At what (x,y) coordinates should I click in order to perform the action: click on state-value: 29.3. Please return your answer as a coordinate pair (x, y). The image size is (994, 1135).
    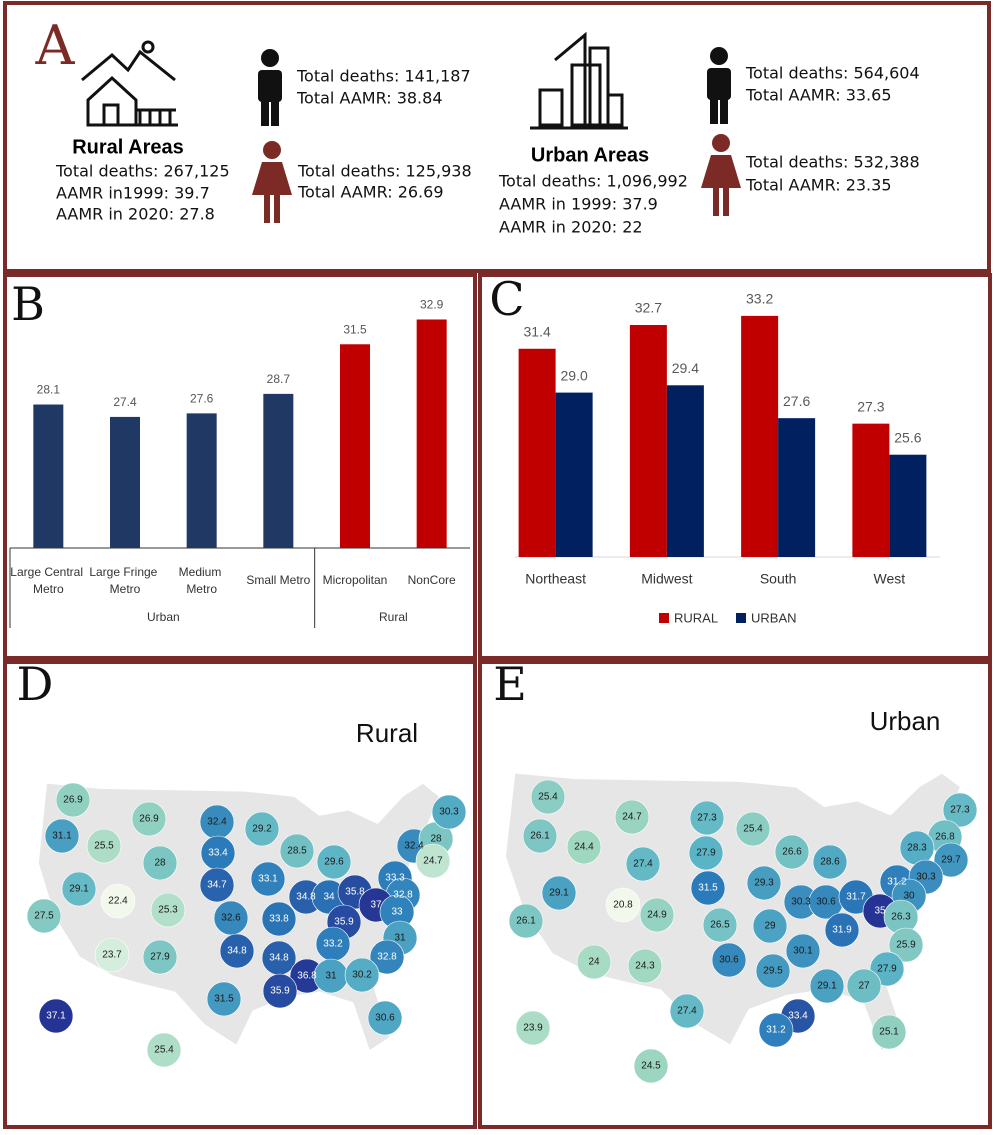
    Looking at the image, I should click on (764, 883).